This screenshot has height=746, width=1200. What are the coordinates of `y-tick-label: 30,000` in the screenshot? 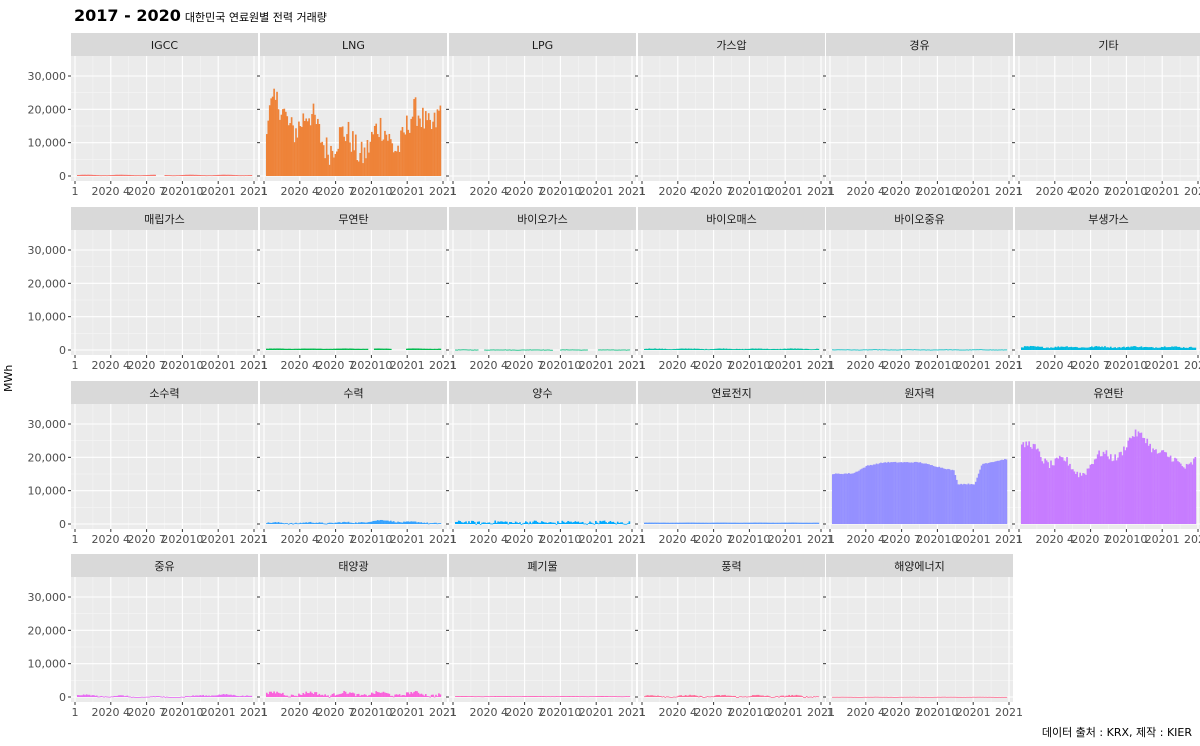 It's located at (47, 597).